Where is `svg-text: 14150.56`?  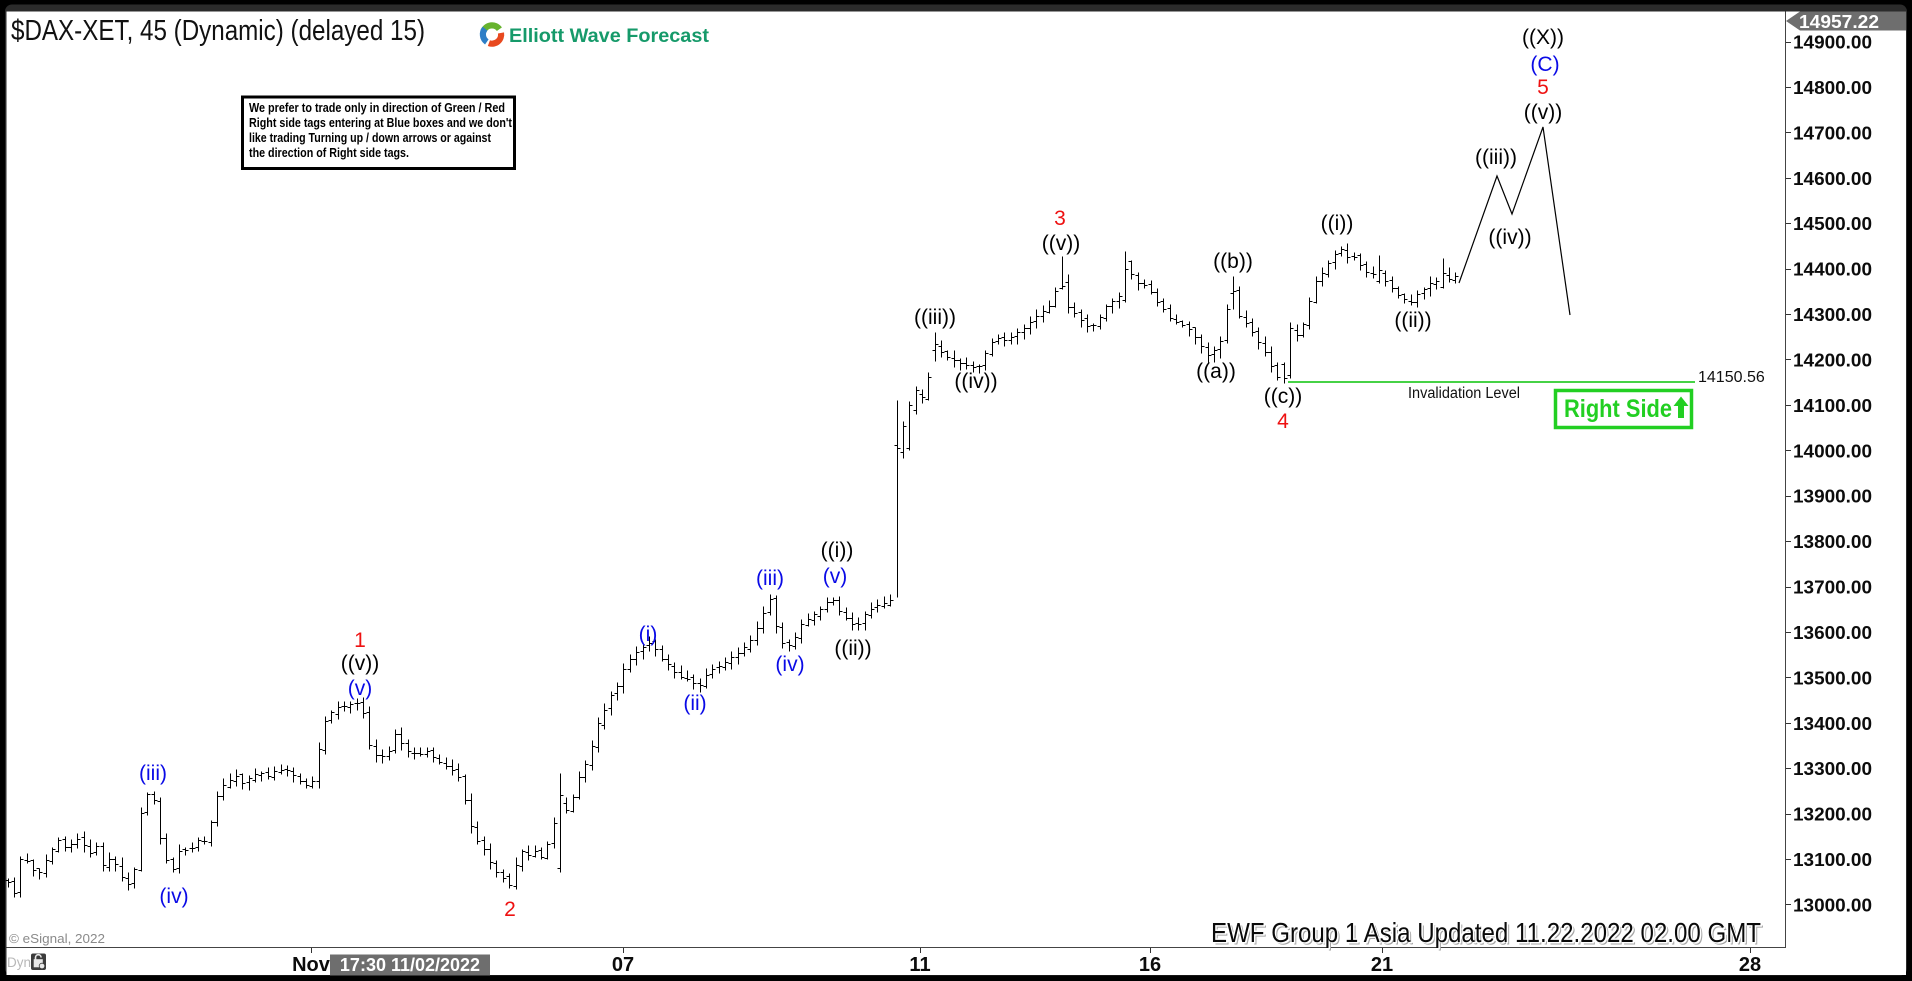 svg-text: 14150.56 is located at coordinates (1731, 377).